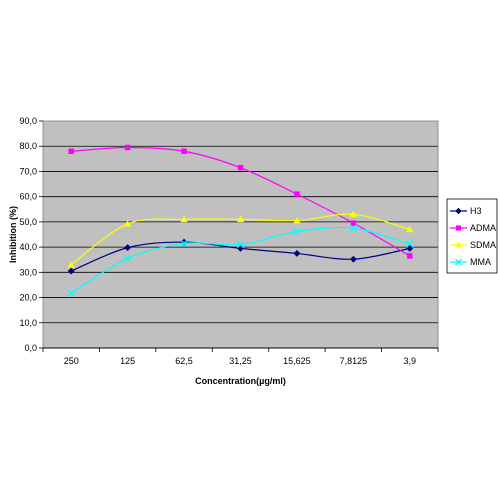 Image resolution: width=500 pixels, height=500 pixels. I want to click on x-tick-label: 62,5, so click(184, 361).